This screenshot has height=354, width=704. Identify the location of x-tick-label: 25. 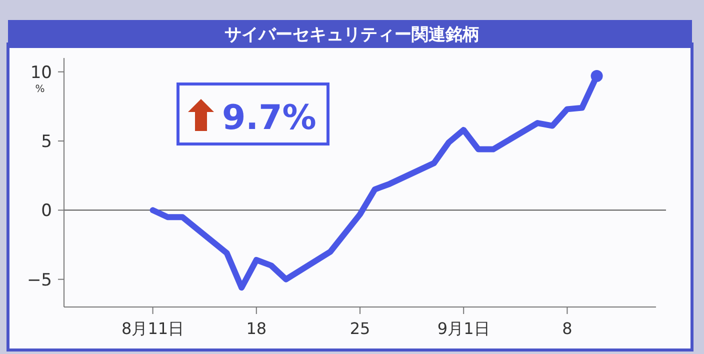
(360, 328).